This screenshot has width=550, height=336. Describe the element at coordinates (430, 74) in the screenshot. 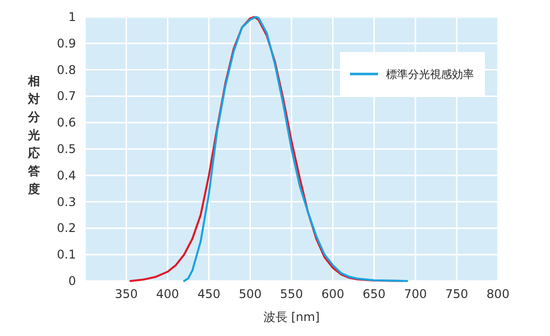

I see `legend-label: 標準分光視感効率` at that location.